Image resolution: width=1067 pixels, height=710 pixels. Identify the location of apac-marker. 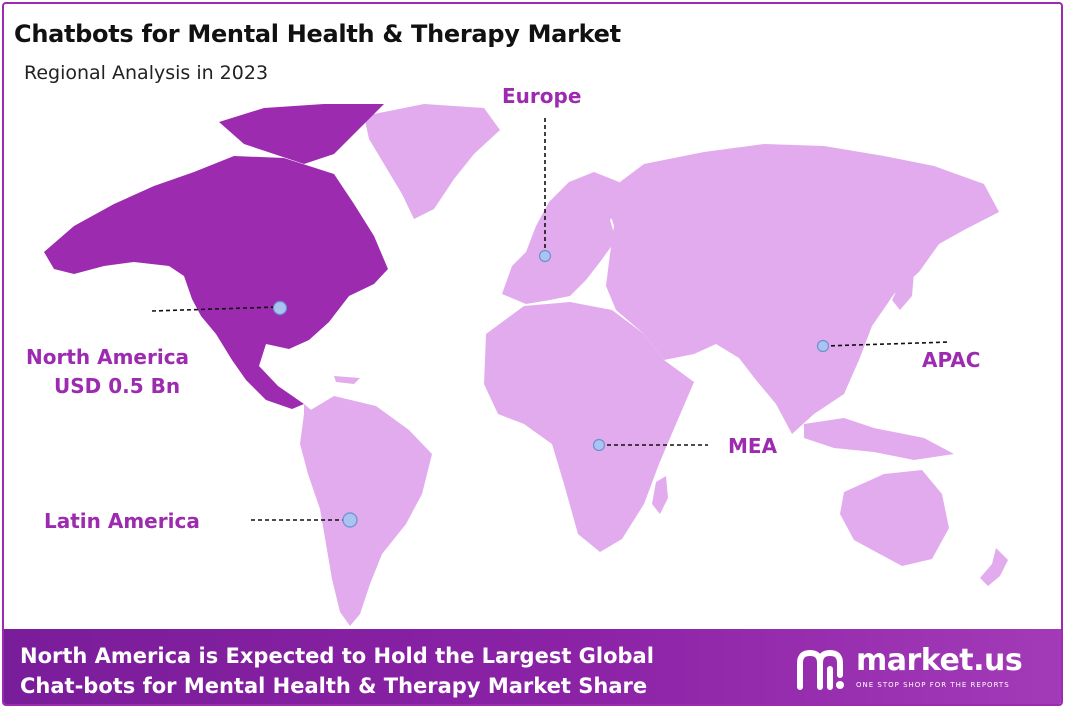
(823, 346).